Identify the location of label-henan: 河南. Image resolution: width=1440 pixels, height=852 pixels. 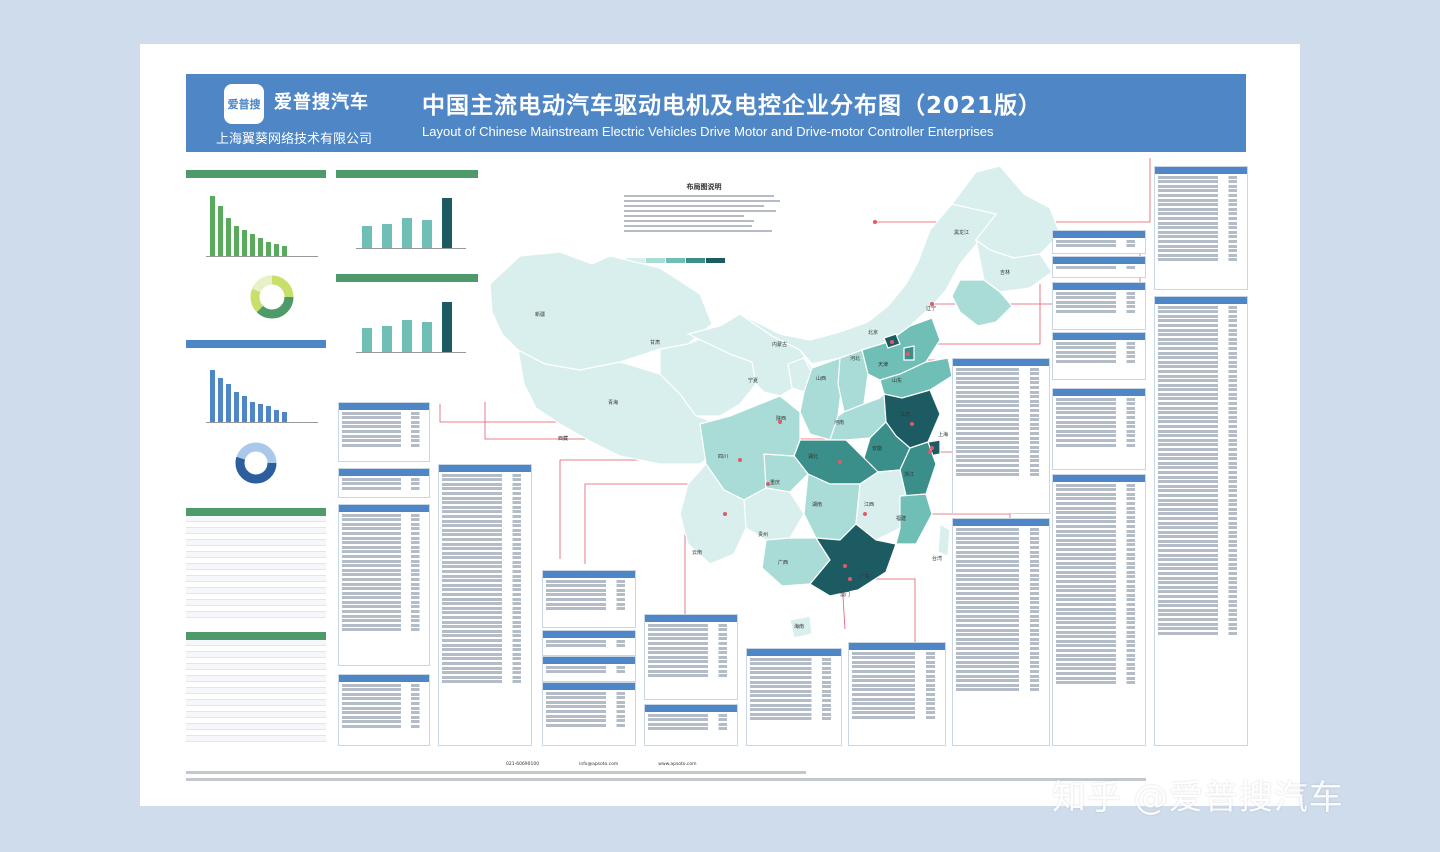
(839, 422).